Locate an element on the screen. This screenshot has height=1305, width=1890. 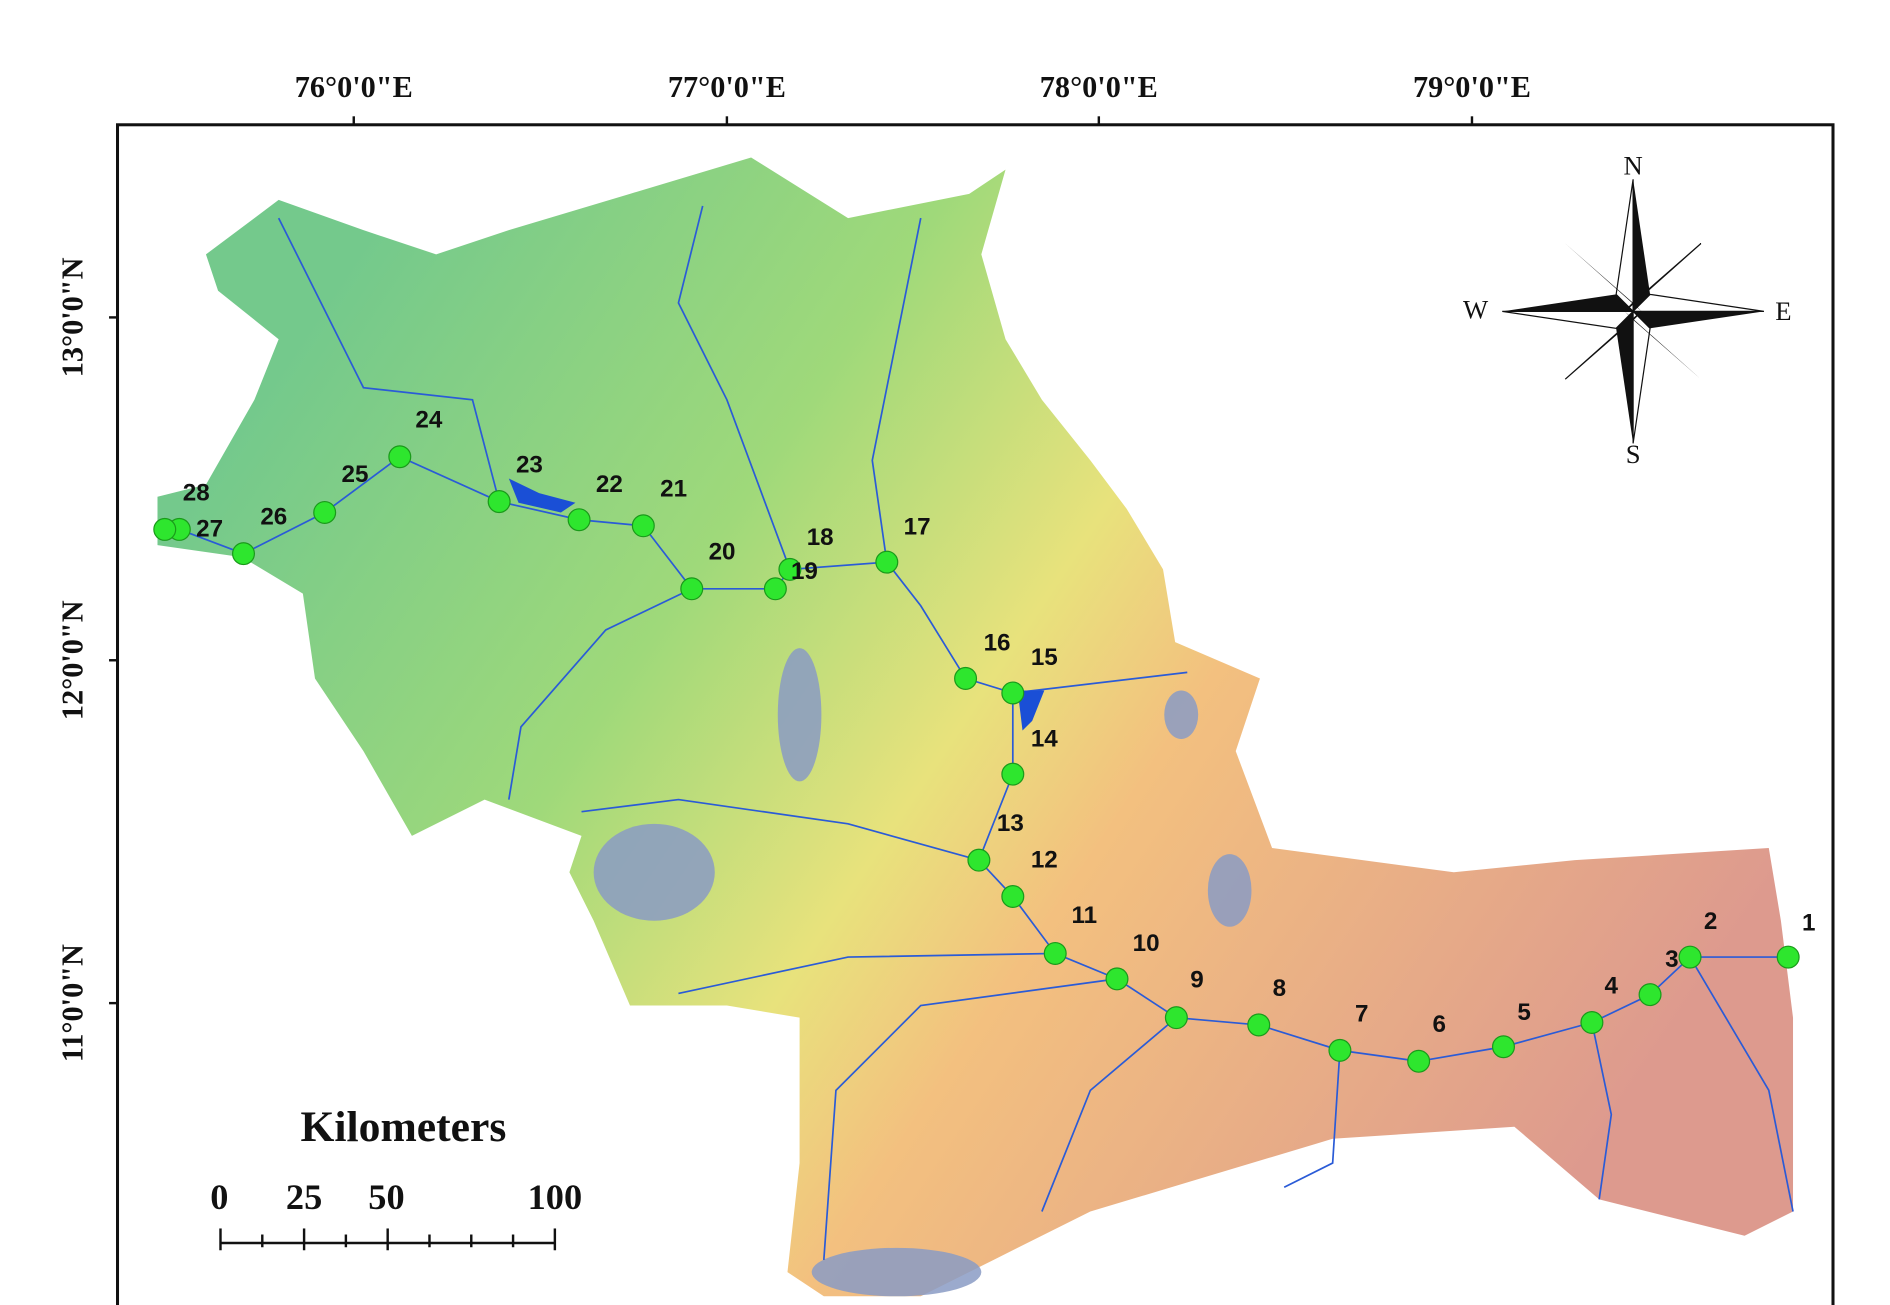
compass-letter: W is located at coordinates (1476, 310).